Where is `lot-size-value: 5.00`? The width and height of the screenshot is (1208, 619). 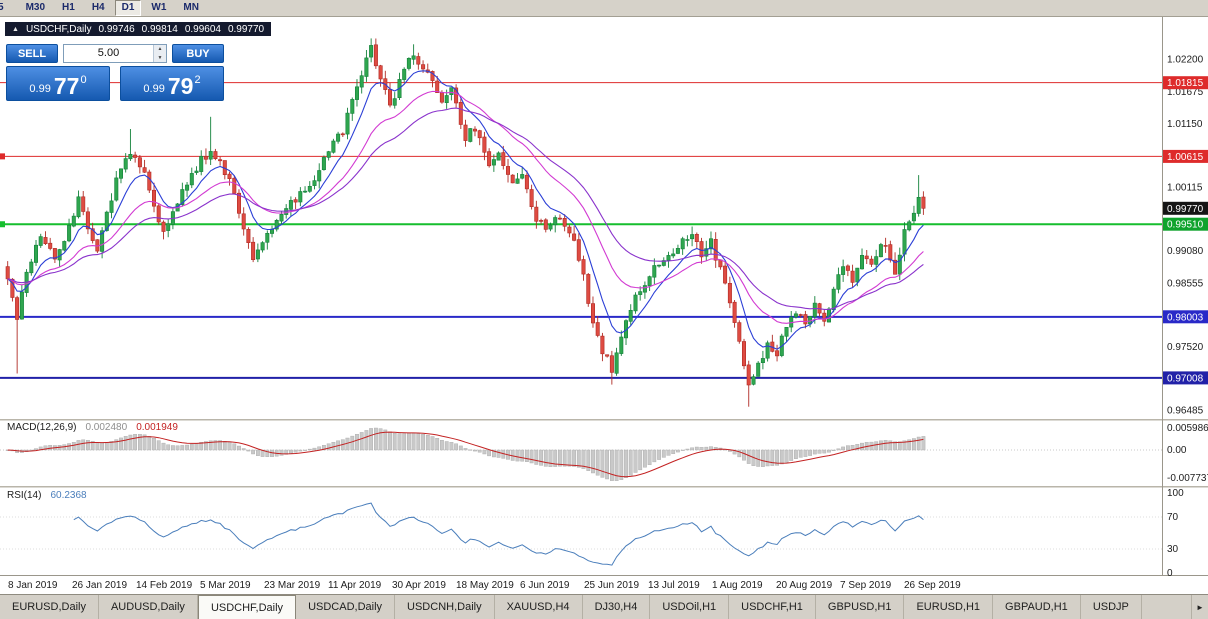 lot-size-value: 5.00 is located at coordinates (108, 53).